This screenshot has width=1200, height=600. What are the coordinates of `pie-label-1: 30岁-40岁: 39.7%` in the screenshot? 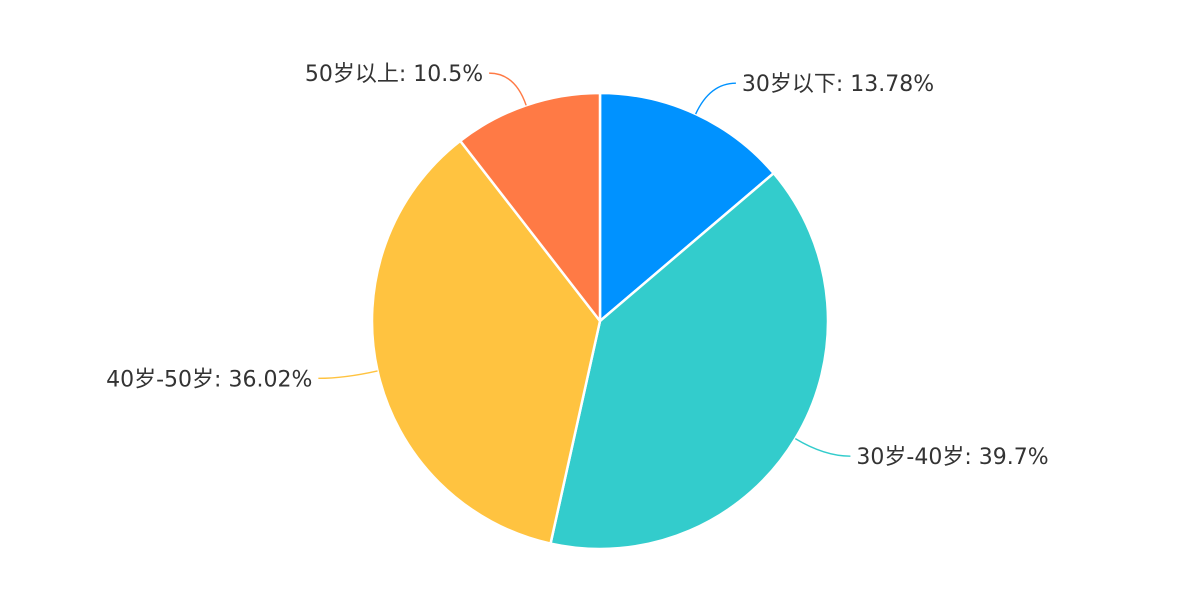 It's located at (952, 457).